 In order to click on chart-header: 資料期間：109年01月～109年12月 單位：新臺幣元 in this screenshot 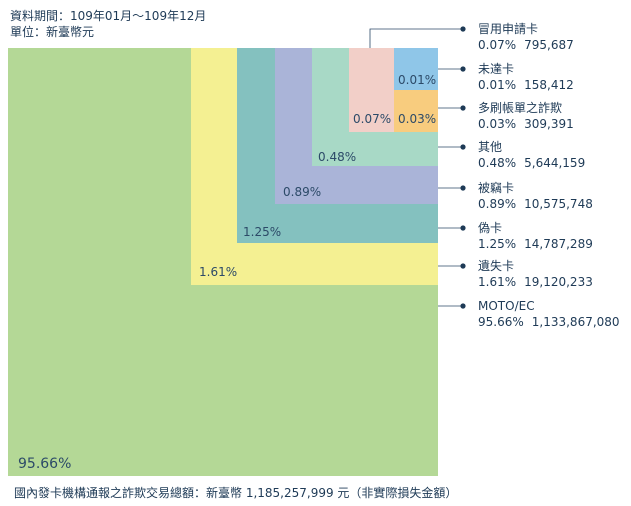, I will do `click(108, 24)`.